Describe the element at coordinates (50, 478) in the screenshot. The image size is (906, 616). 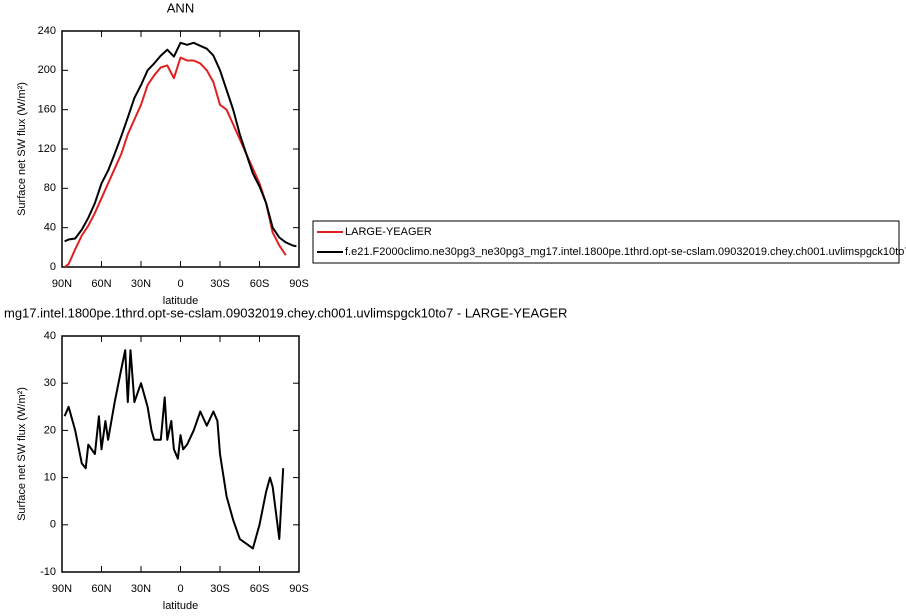
I see `y-tick-label: 10` at that location.